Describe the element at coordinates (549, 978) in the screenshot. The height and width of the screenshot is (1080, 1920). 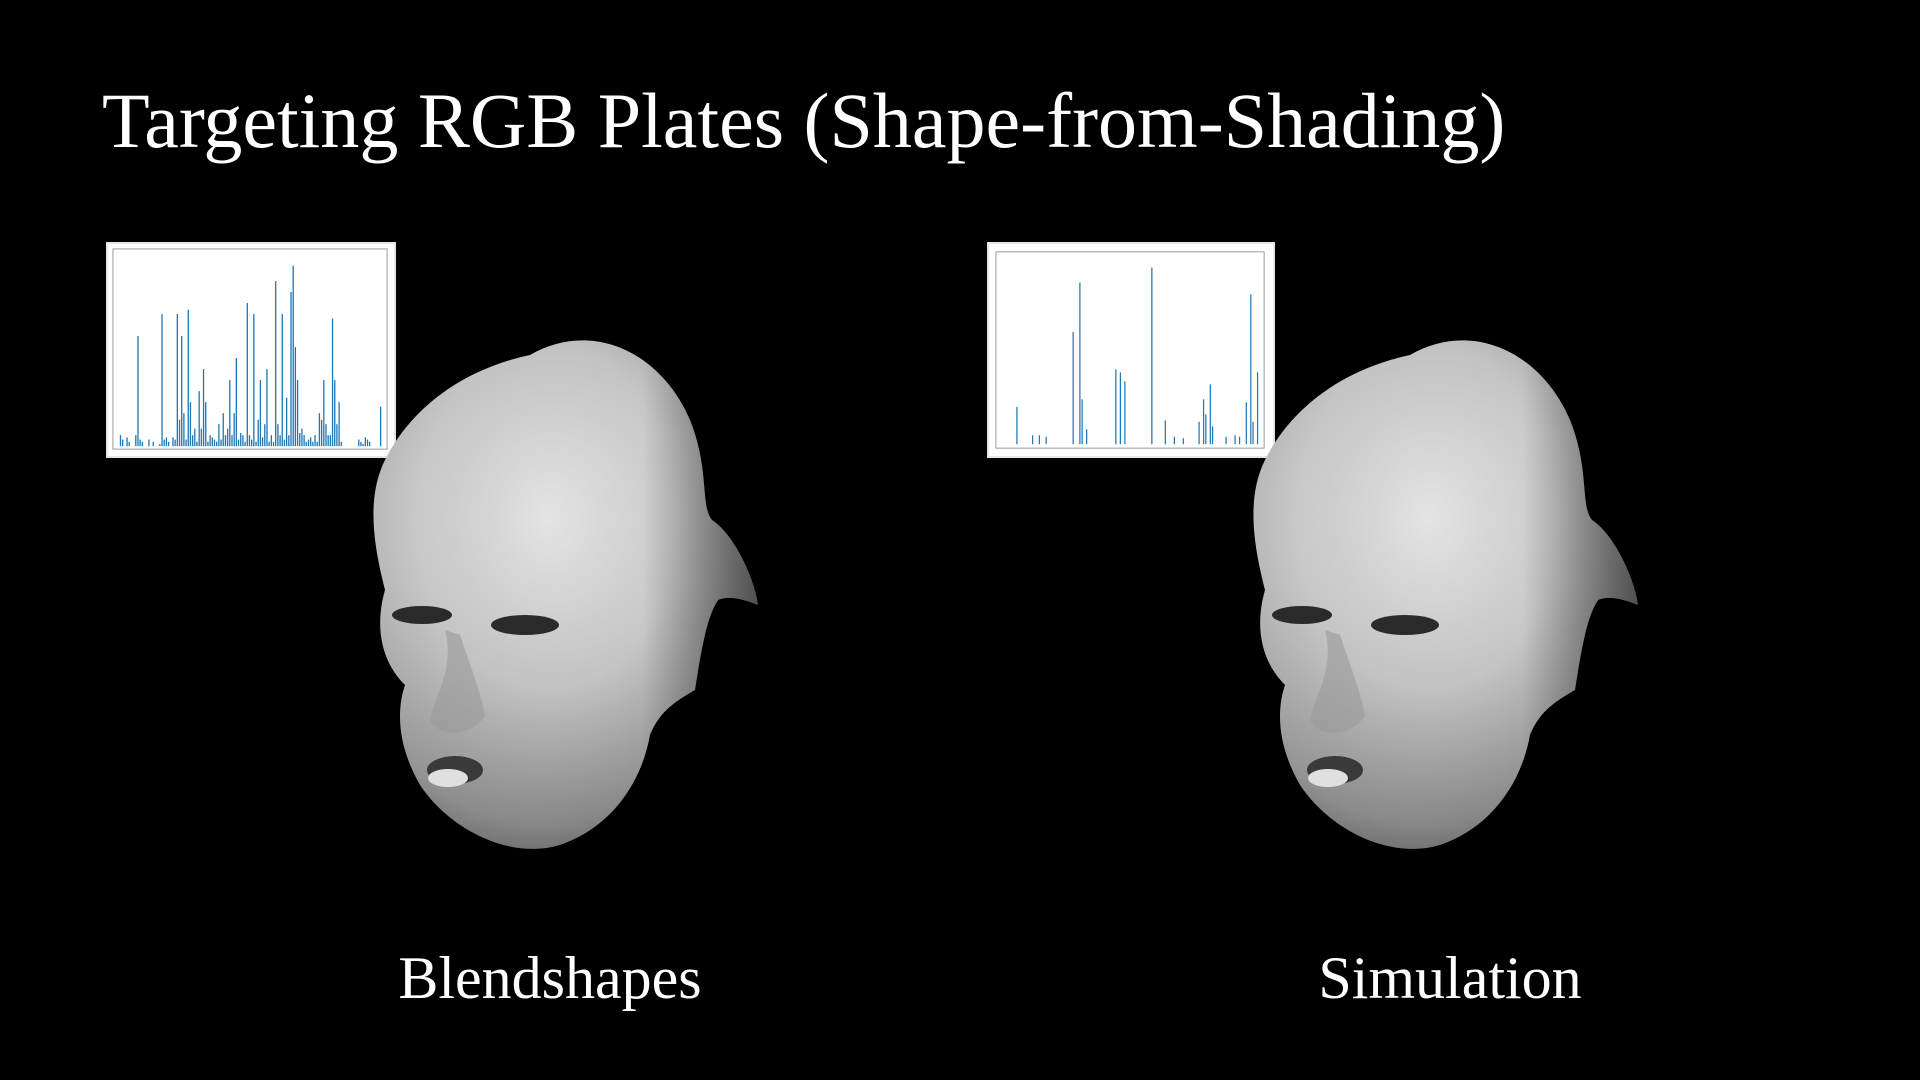
I see `caption-blendshapes: Blendshapes` at that location.